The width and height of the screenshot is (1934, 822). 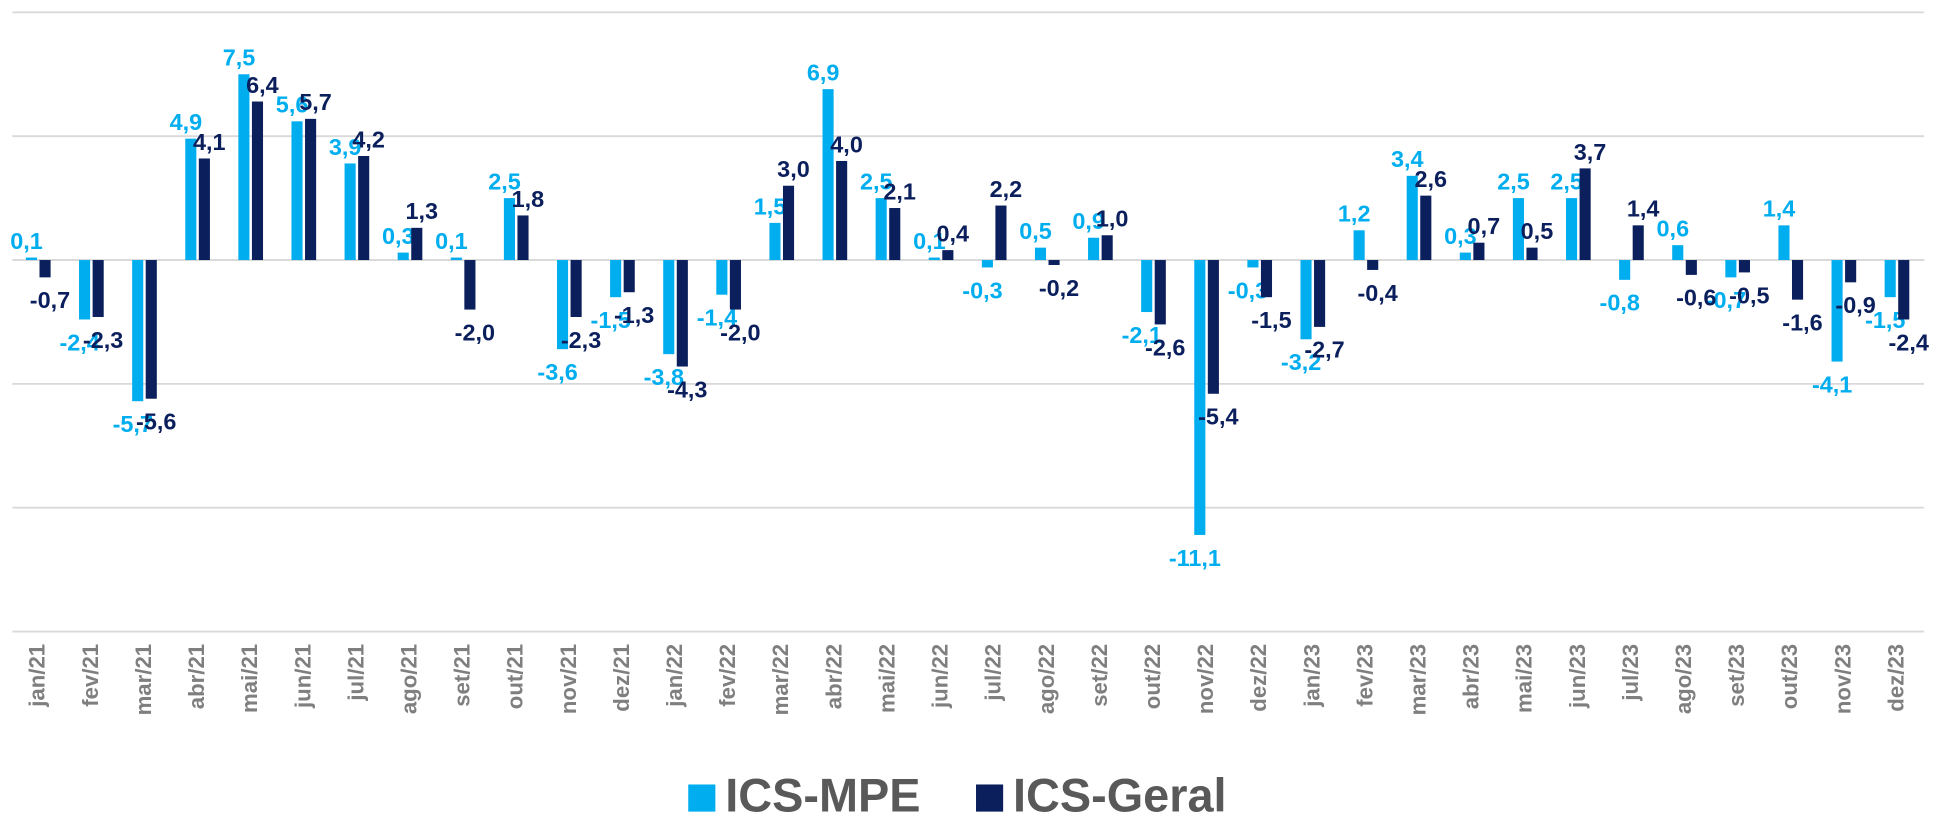 I want to click on data-label: -1,5, so click(x=1271, y=320).